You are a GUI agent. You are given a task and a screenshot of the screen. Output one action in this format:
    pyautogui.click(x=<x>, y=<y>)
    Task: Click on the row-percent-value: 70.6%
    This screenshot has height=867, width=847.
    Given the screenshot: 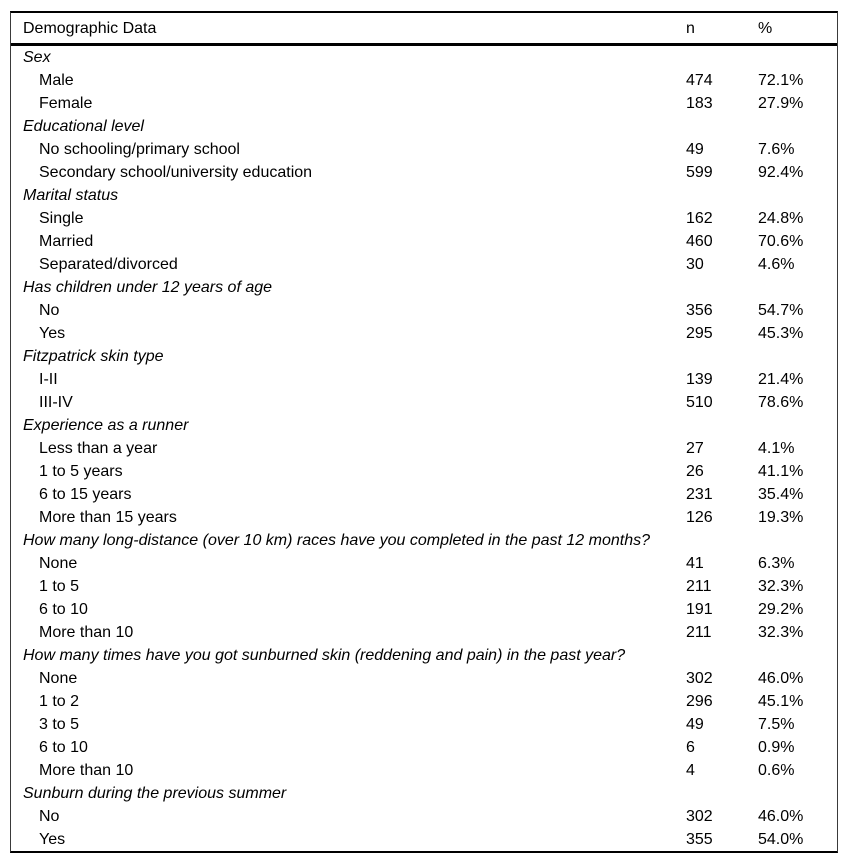 What is the action you would take?
    pyautogui.click(x=781, y=241)
    